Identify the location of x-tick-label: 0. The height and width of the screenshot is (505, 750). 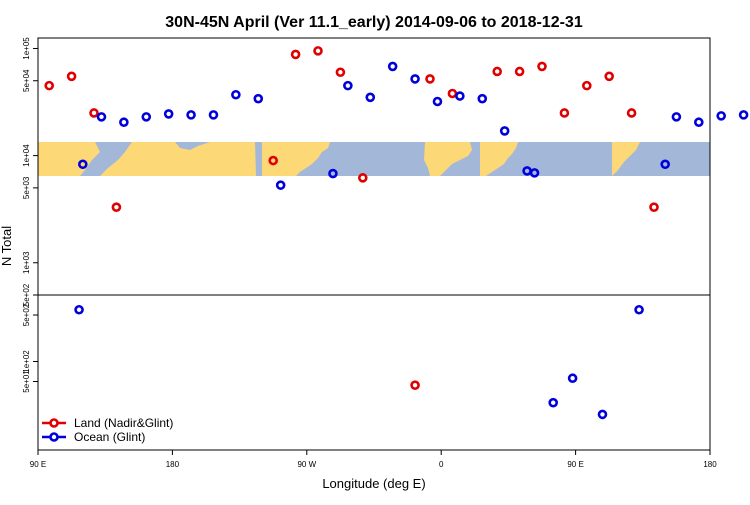
(441, 464).